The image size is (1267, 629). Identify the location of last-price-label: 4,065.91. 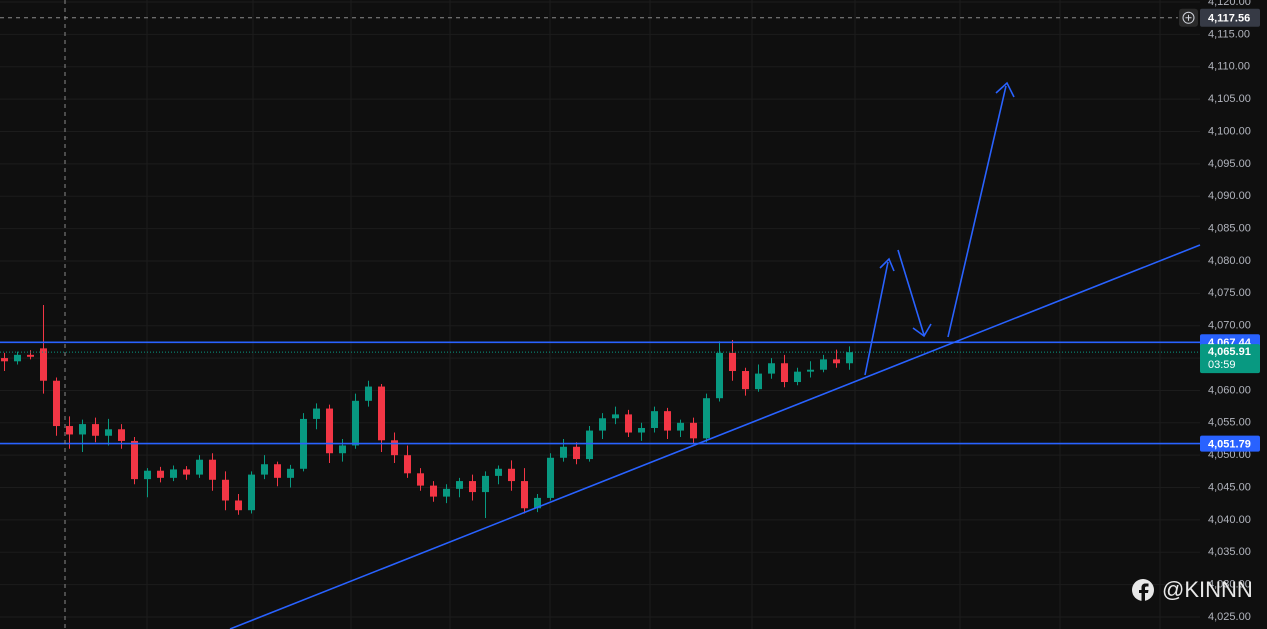
(1229, 352).